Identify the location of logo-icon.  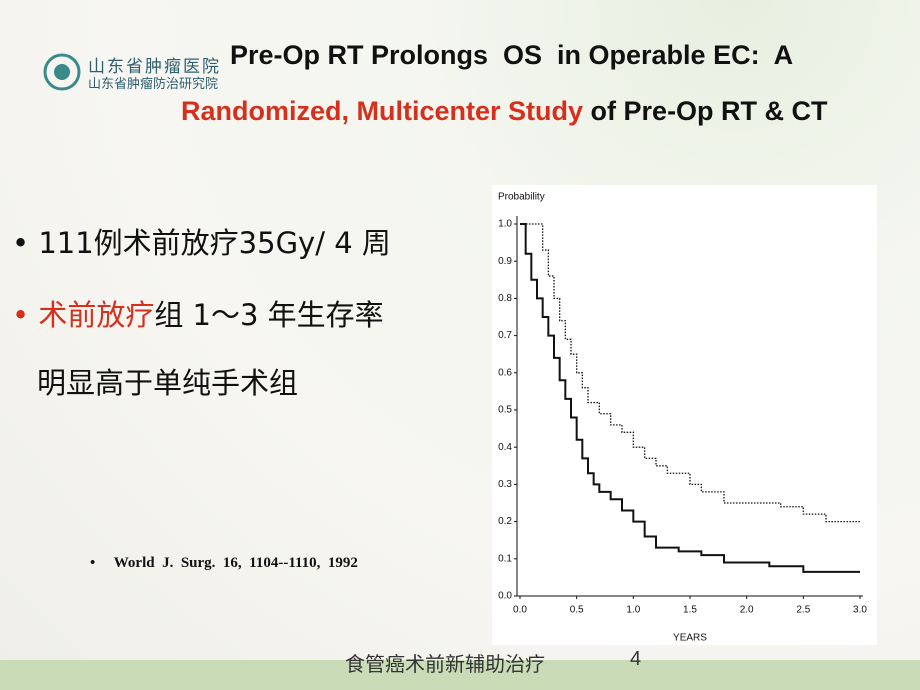
(62, 72).